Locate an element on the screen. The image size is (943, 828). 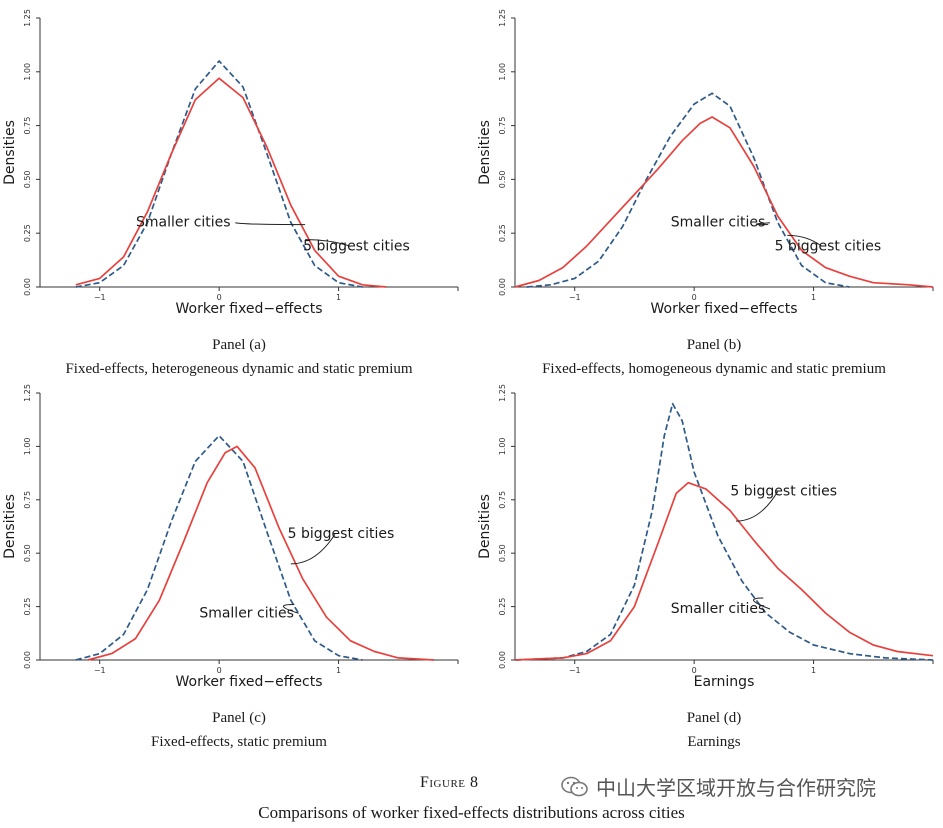
figure-label: Figure 8 is located at coordinates (449, 783).